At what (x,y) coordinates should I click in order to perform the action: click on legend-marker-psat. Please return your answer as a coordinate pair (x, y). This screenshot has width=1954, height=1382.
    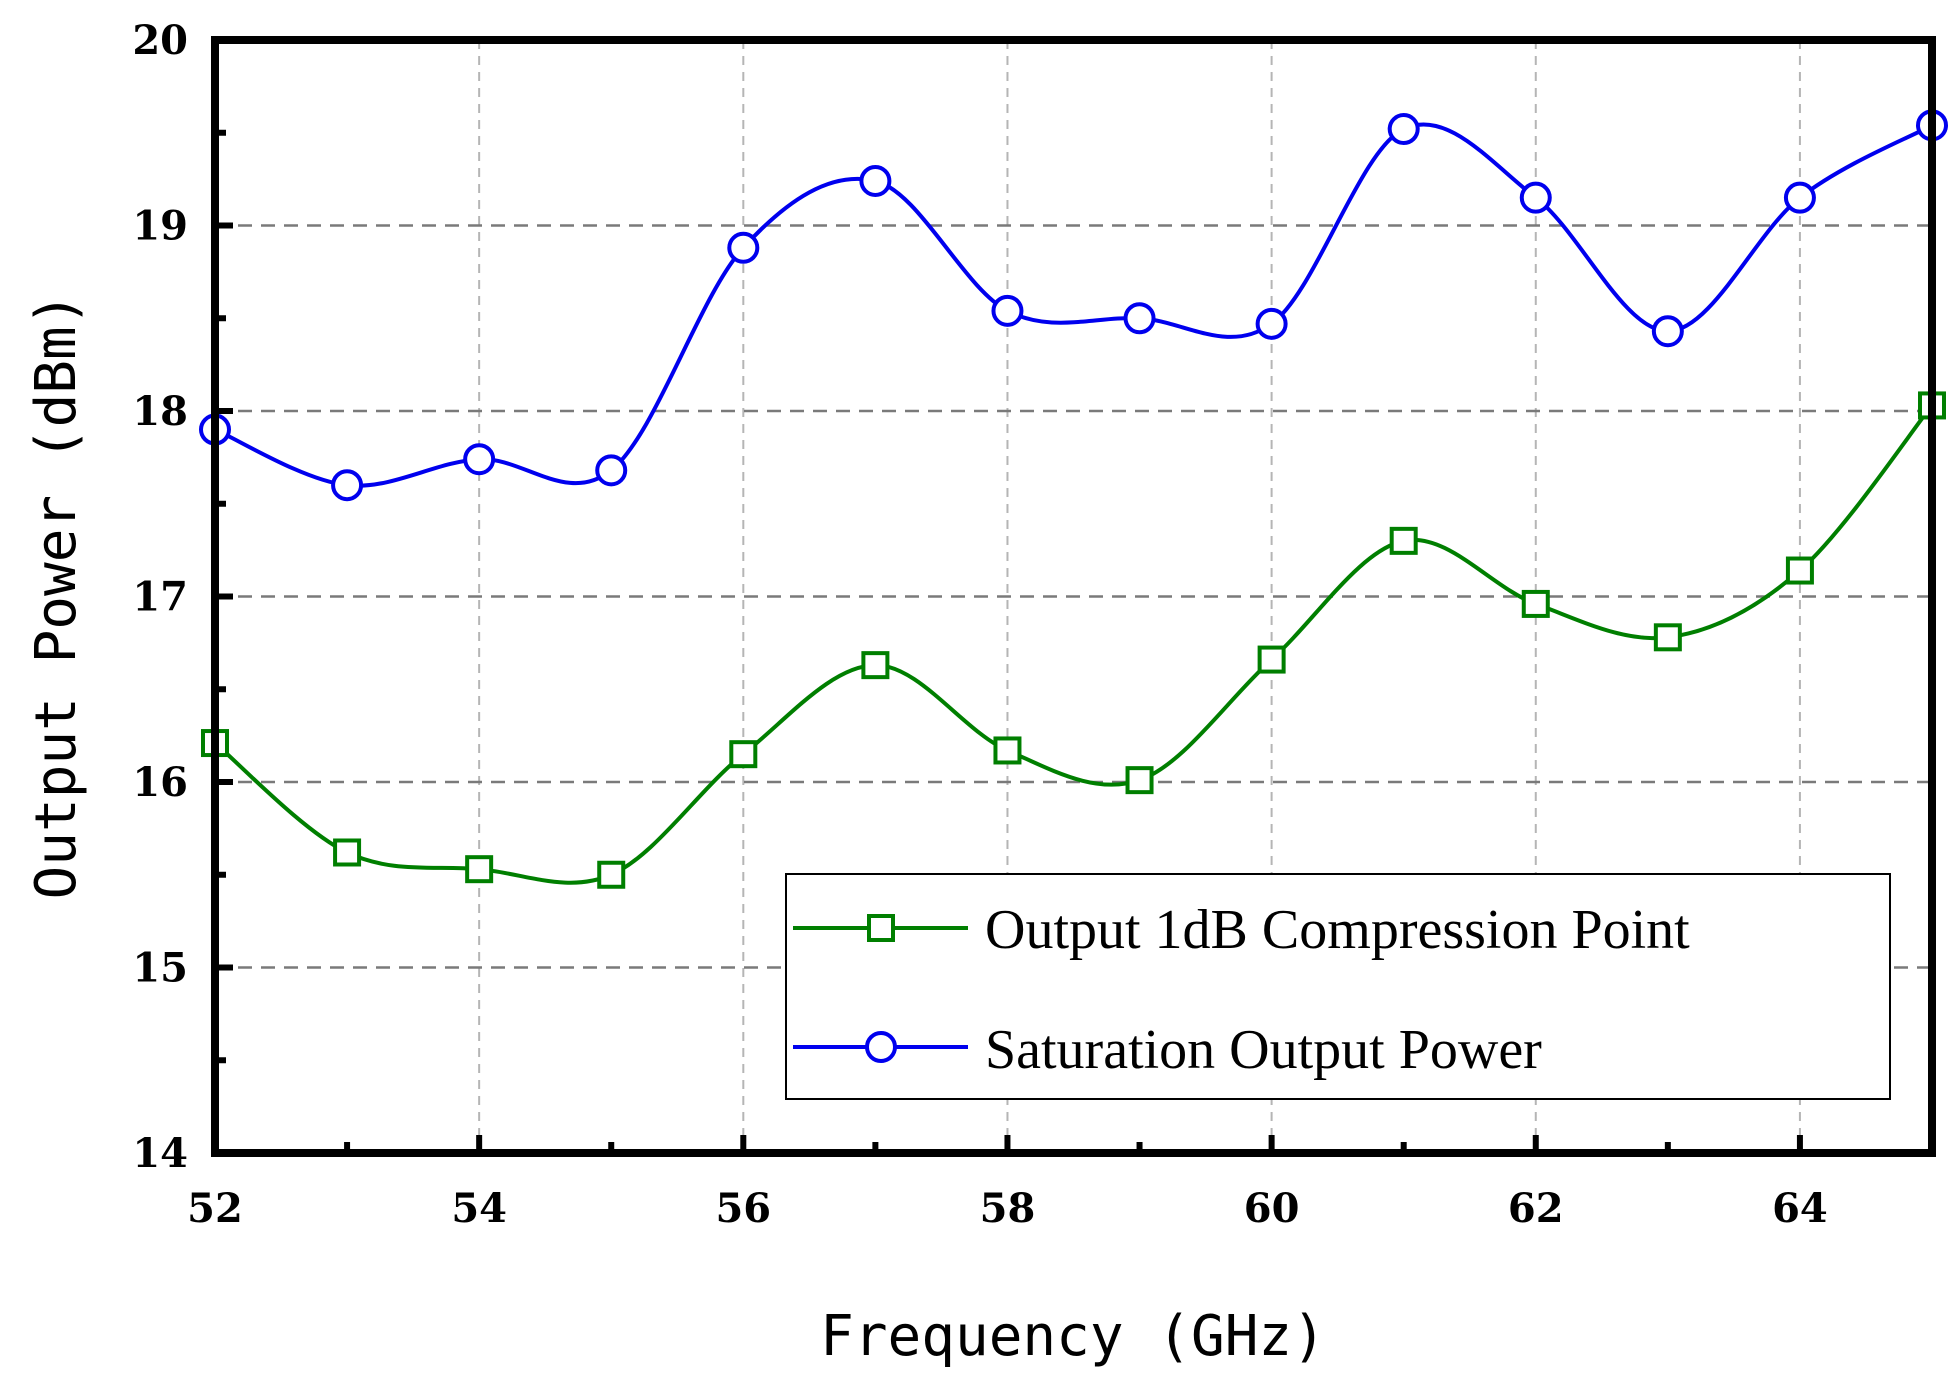
    Looking at the image, I should click on (881, 1047).